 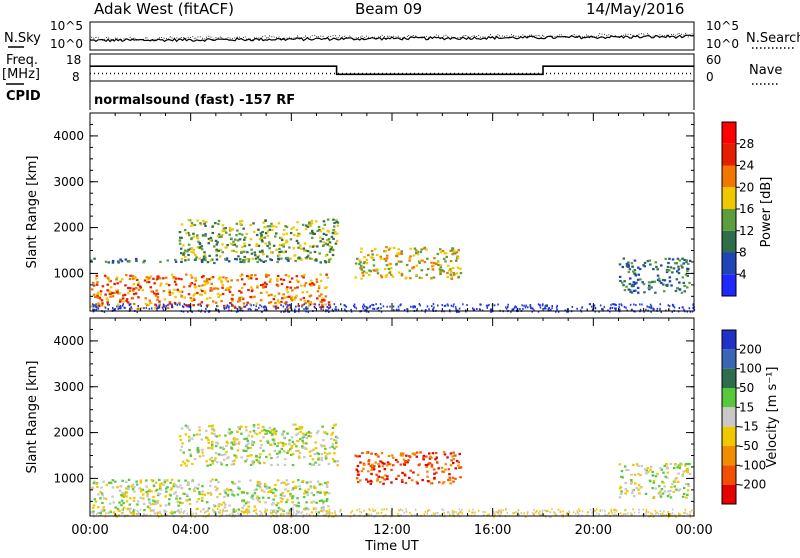 I want to click on colorbar-tick-label: 50, so click(x=746, y=388).